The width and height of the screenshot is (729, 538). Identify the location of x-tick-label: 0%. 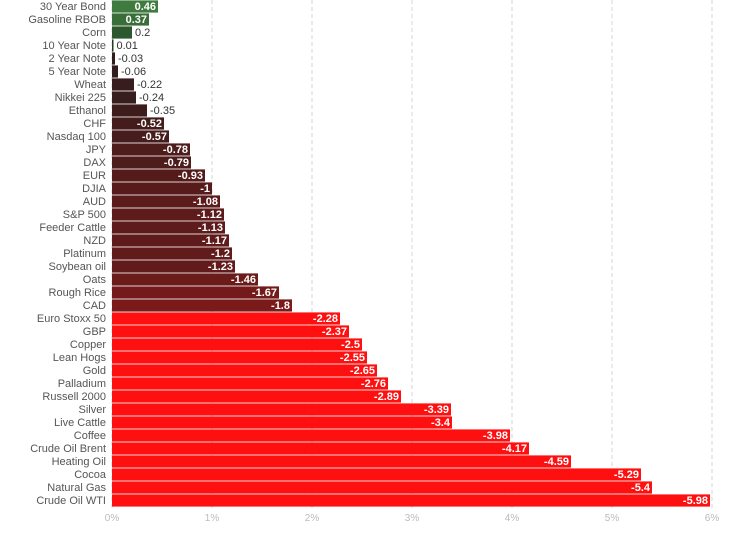
(112, 518).